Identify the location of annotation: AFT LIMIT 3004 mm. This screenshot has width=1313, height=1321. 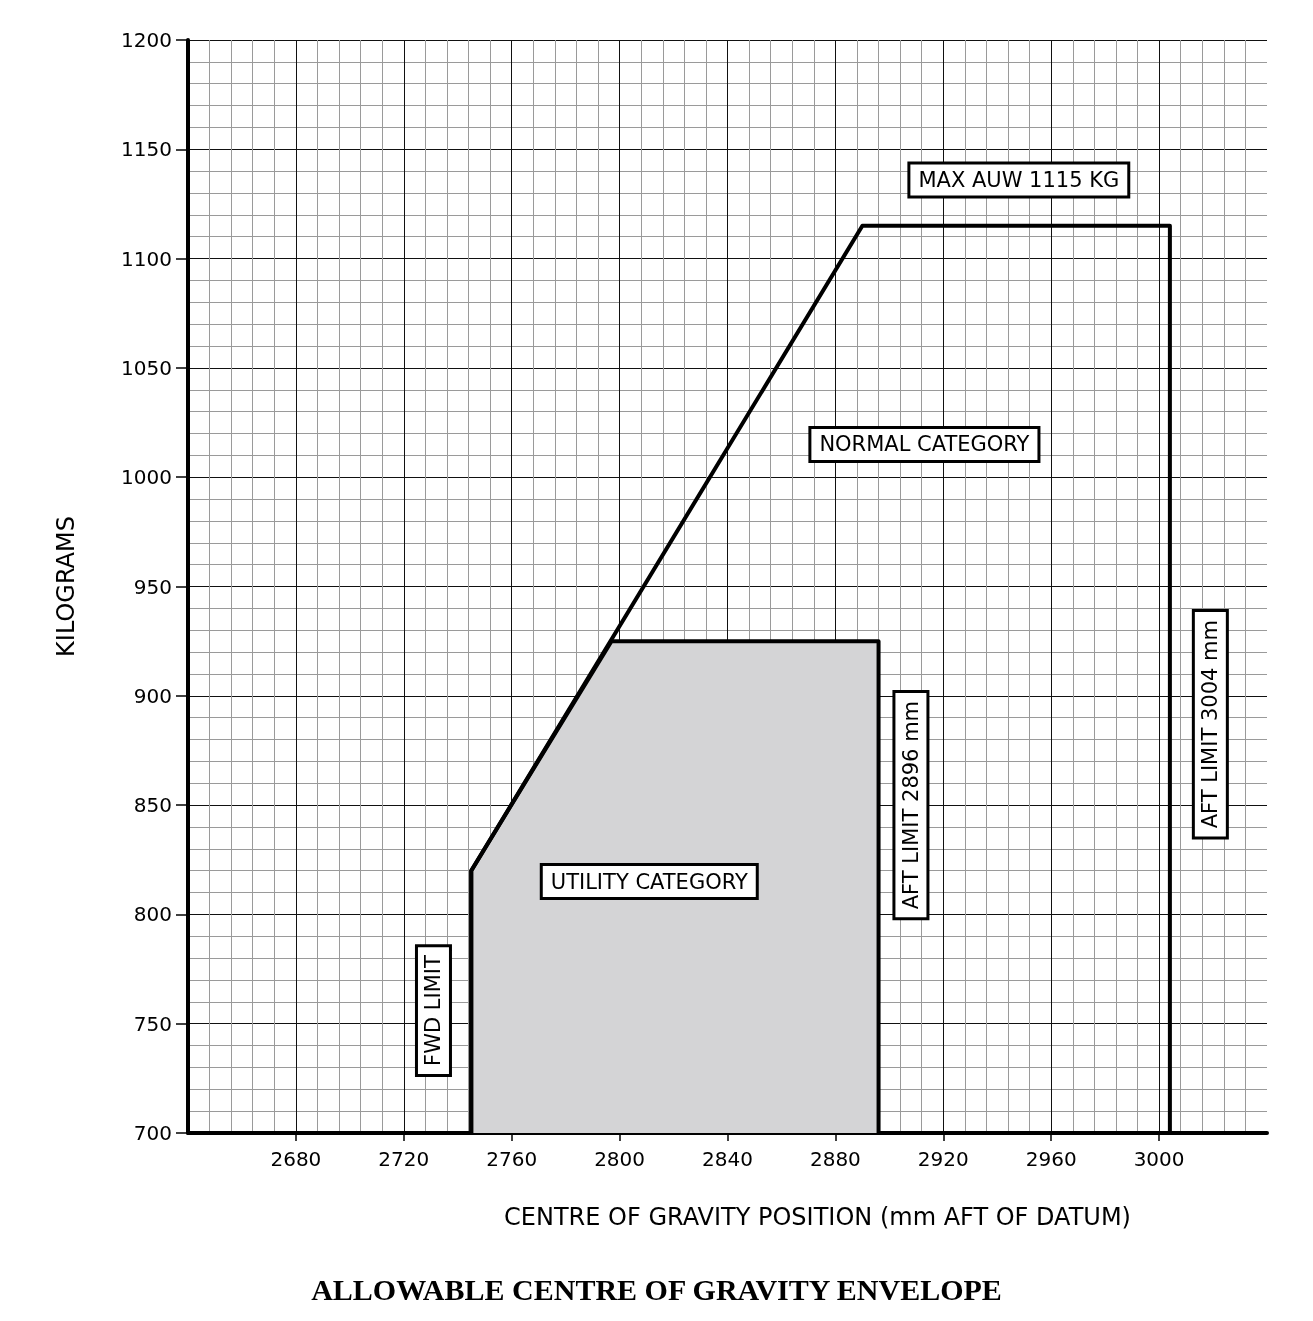
(1210, 724).